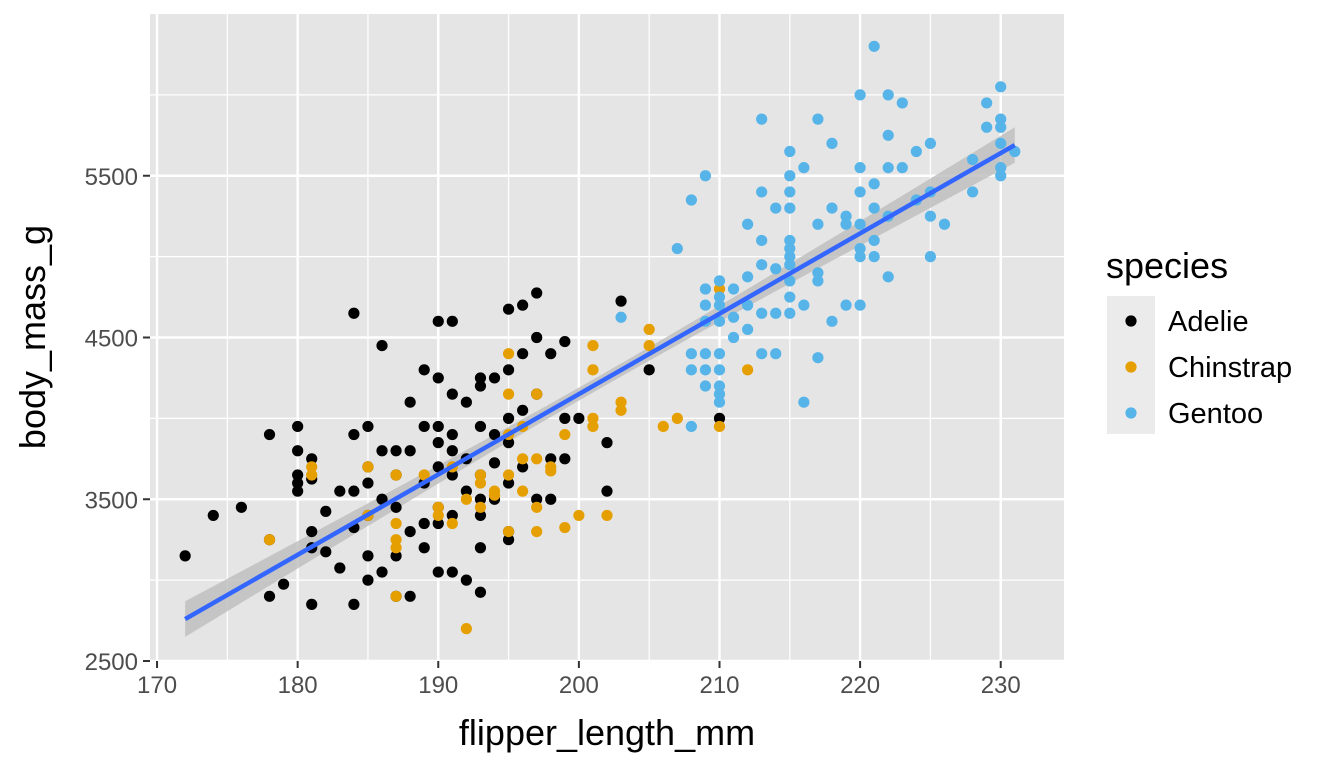 Image resolution: width=1344 pixels, height=768 pixels. I want to click on y-tick-label: 3500, so click(111, 500).